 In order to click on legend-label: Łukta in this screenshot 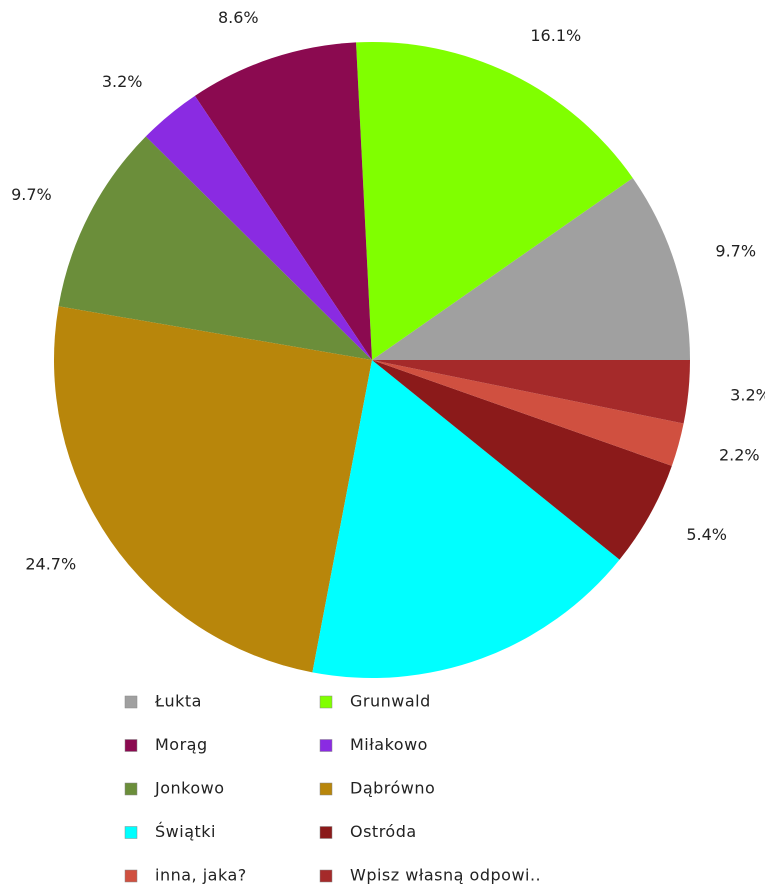, I will do `click(178, 701)`.